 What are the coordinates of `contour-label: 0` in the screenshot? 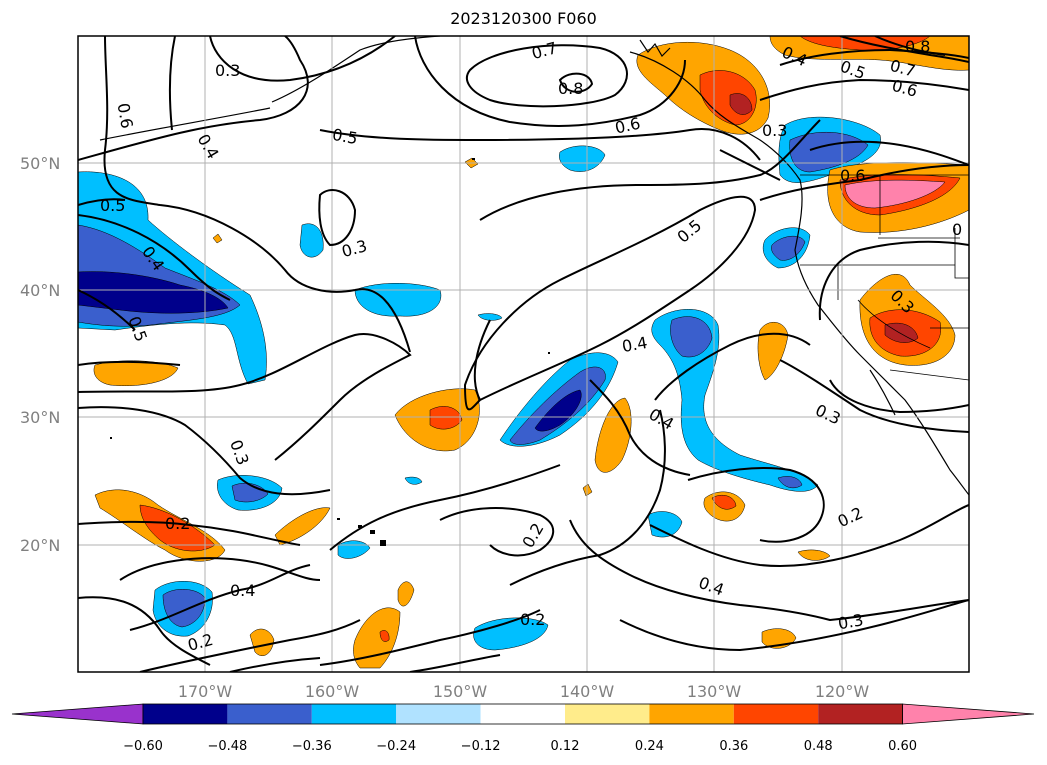 It's located at (957, 229).